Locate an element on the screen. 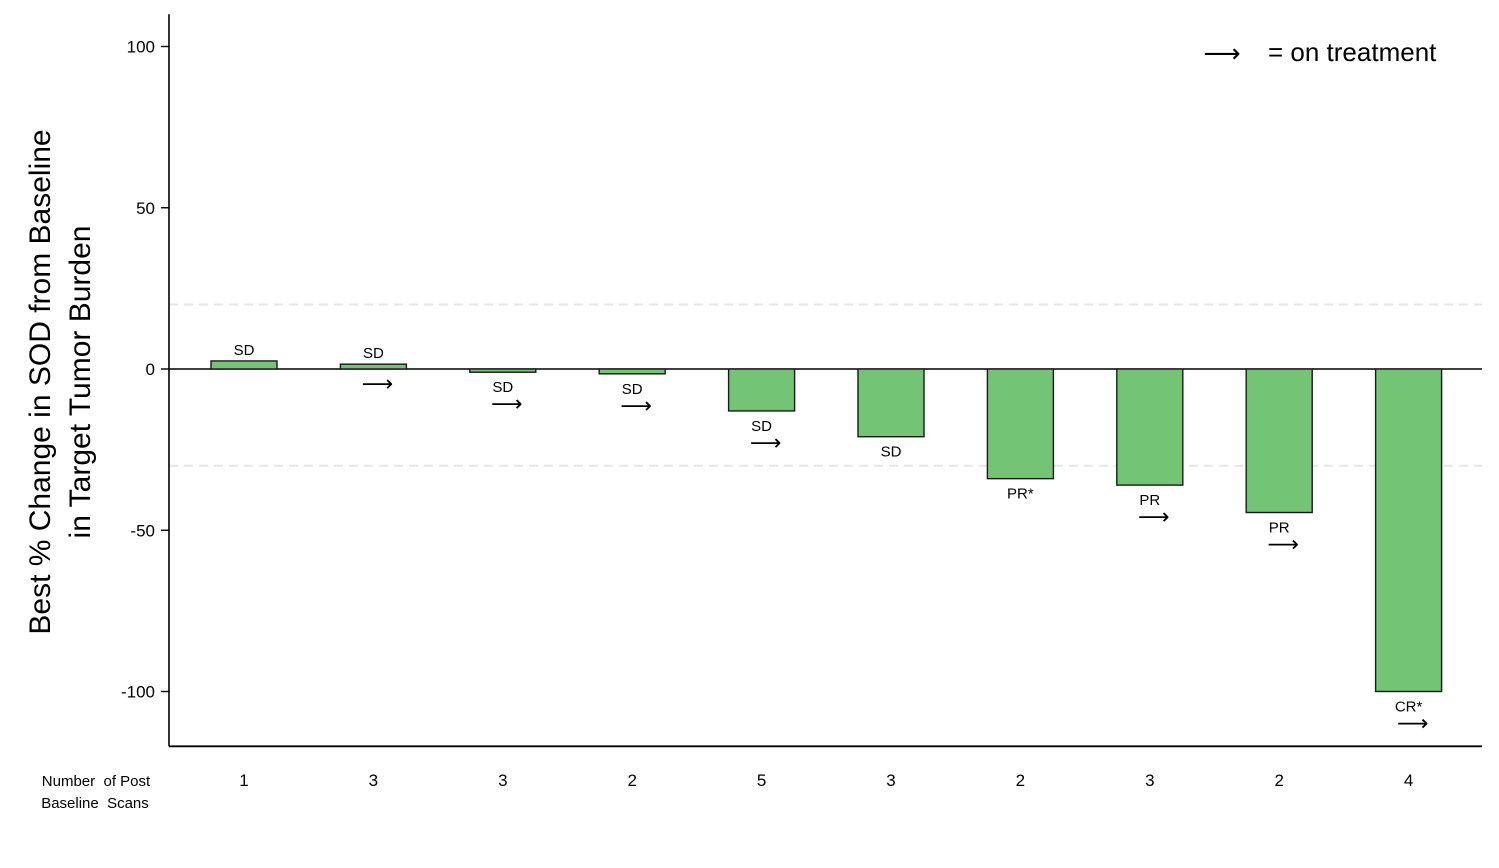 This screenshot has width=1499, height=868. legend-arrow-icon: ⟶ is located at coordinates (1221, 54).